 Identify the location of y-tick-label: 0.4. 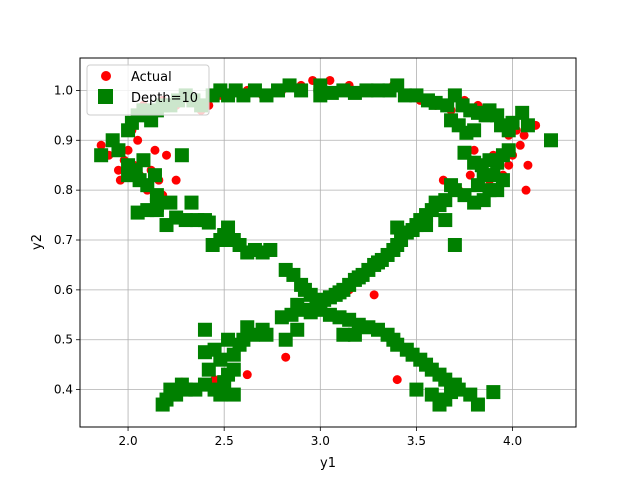
(63, 390).